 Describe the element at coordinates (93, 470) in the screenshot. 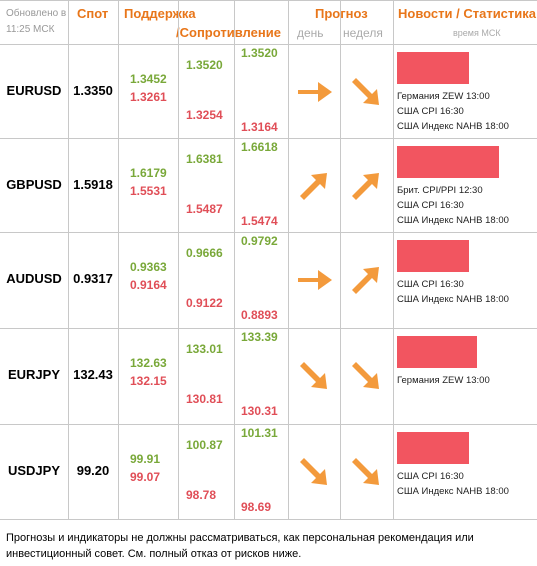

I see `spot-price: 99.20` at that location.